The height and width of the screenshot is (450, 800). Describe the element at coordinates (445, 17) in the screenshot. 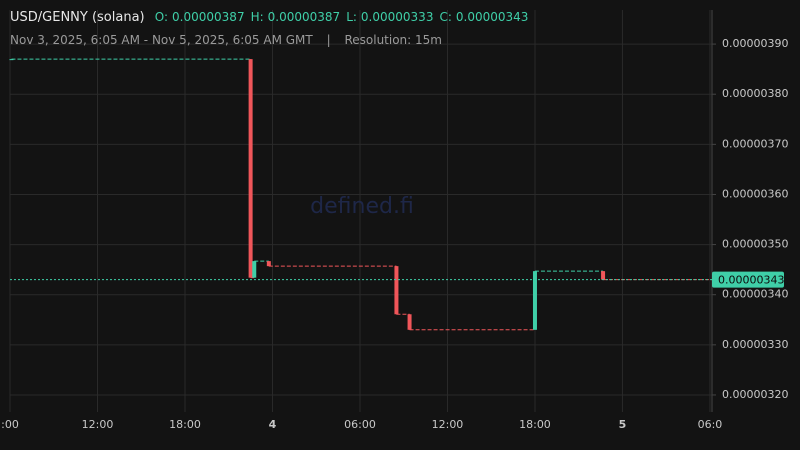

I see `ohlc-label: C:` at that location.